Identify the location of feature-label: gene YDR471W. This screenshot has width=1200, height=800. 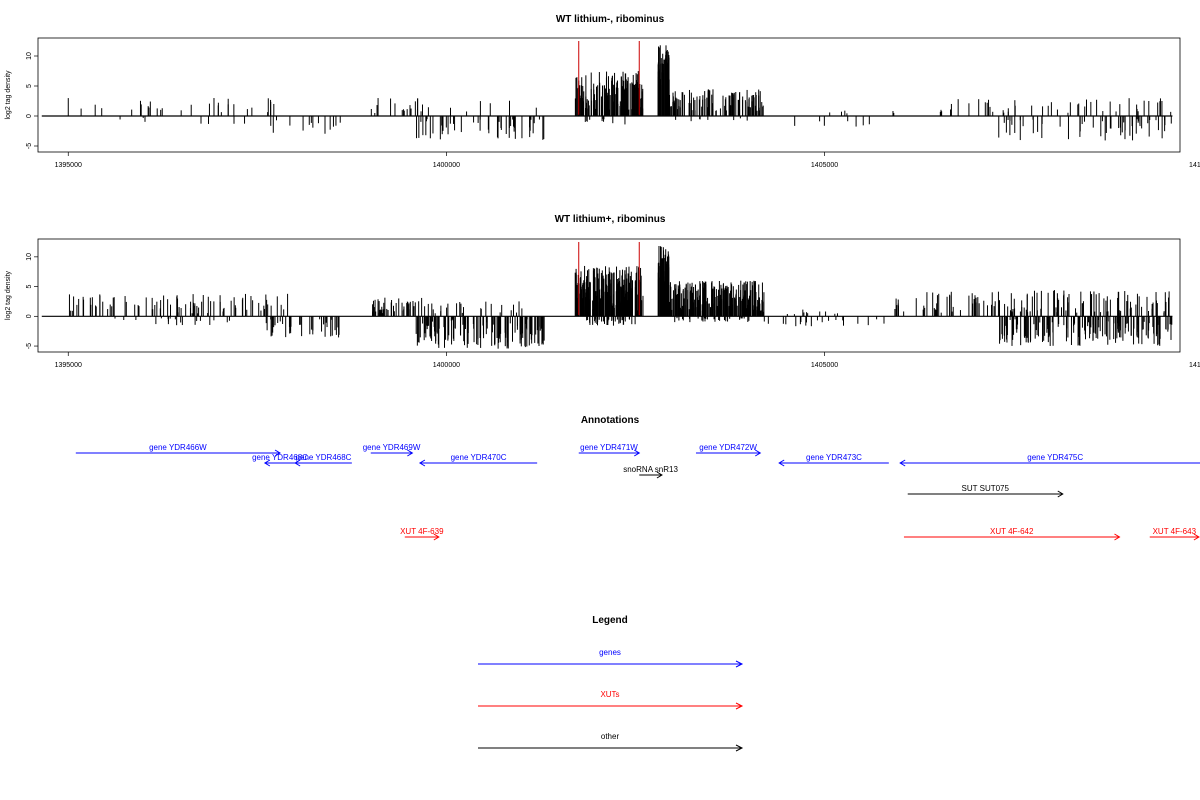
(609, 447).